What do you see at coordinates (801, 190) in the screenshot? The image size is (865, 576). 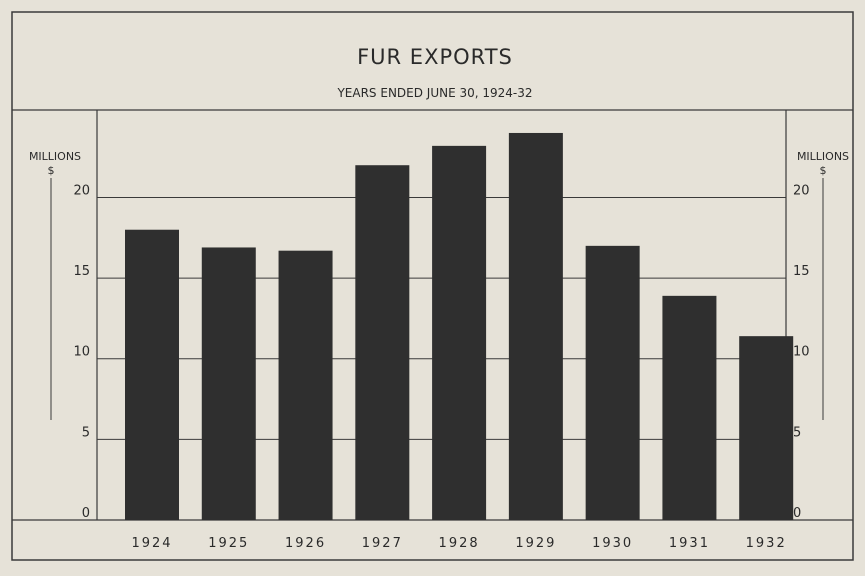 I see `y-tick-label-right: 20` at bounding box center [801, 190].